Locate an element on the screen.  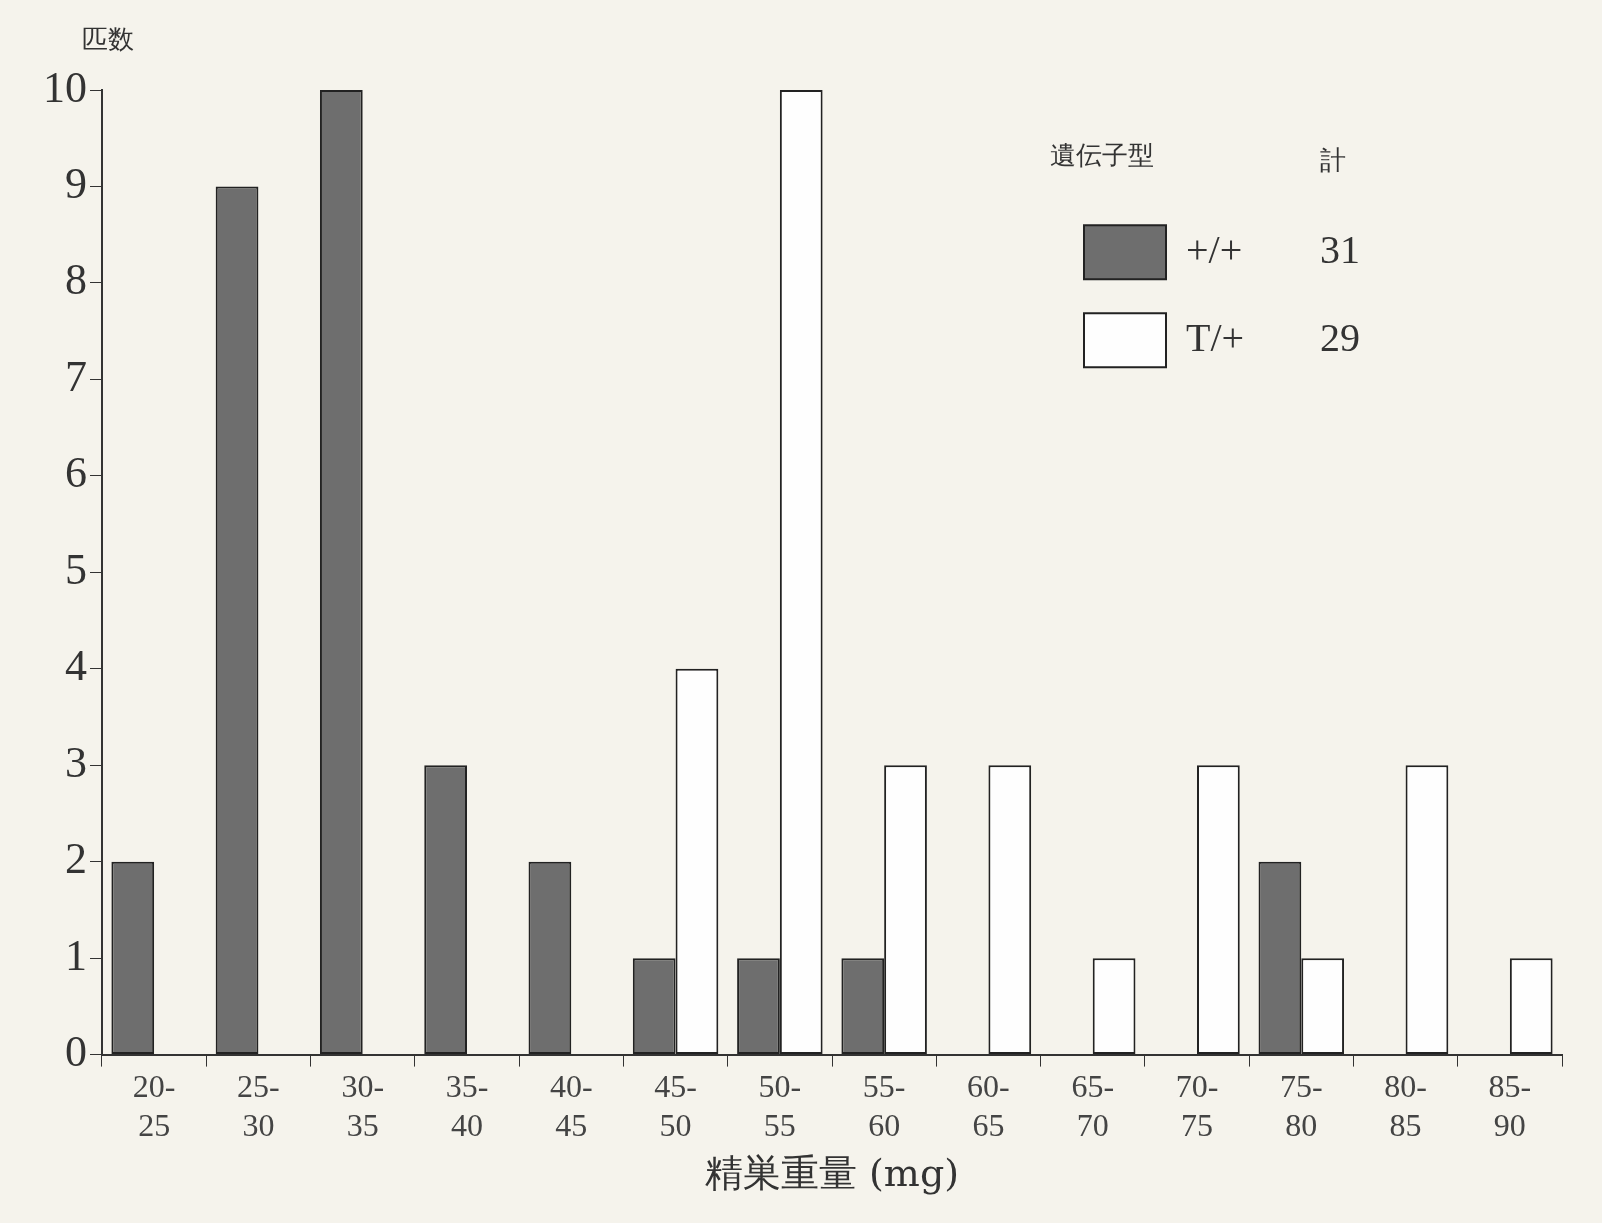
y-axis-title: 匹数 is located at coordinates (108, 39).